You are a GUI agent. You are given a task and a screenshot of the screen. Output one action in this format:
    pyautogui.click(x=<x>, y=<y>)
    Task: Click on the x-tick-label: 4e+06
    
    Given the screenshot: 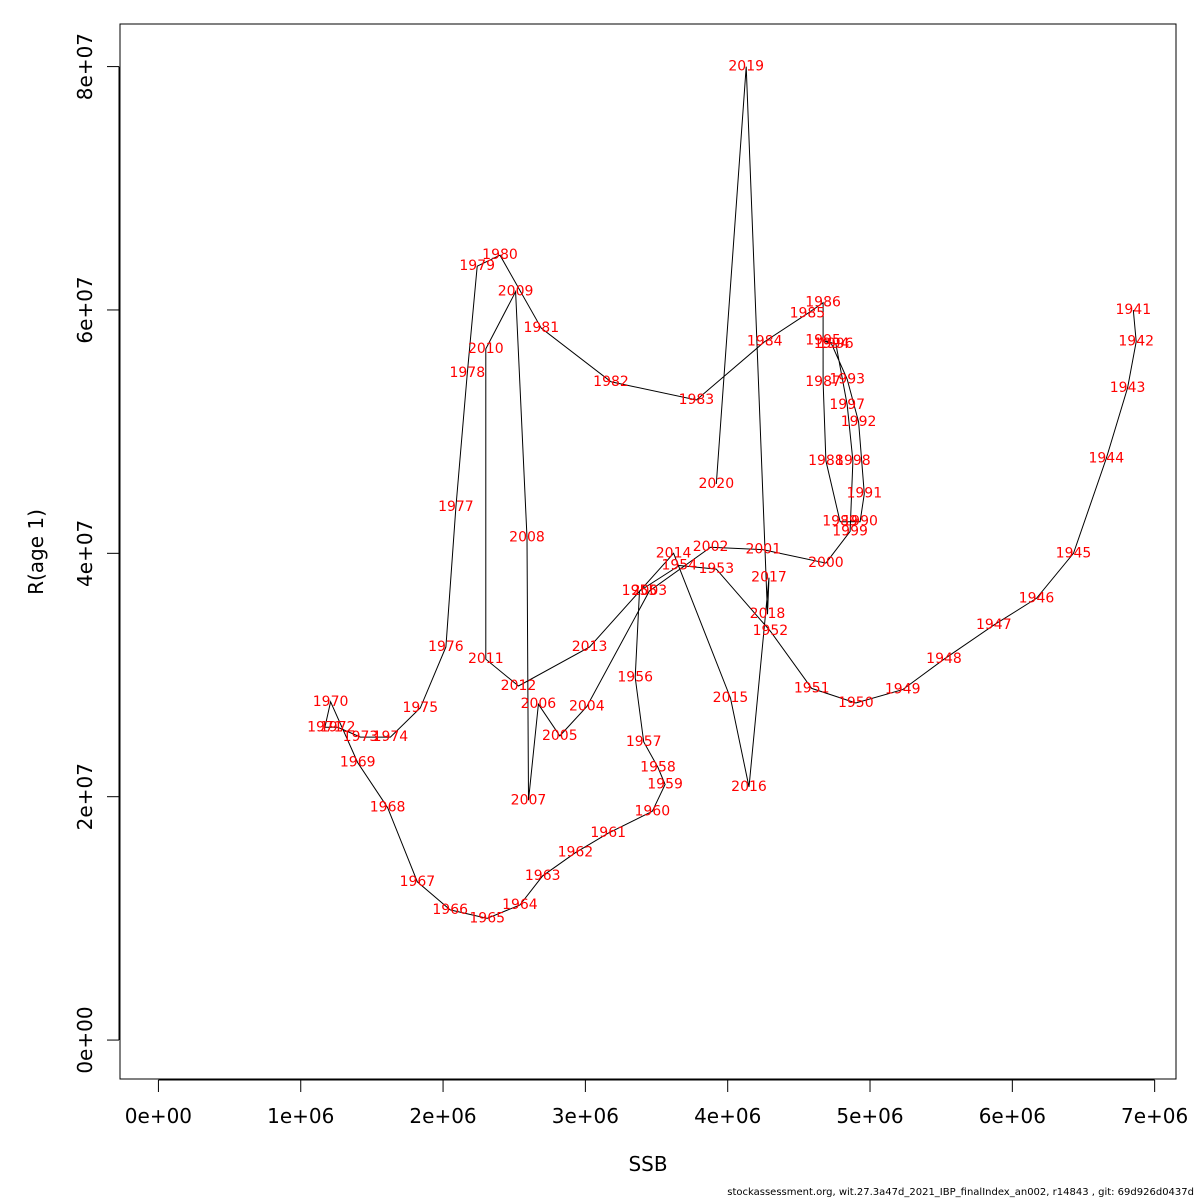 What is the action you would take?
    pyautogui.click(x=727, y=1116)
    